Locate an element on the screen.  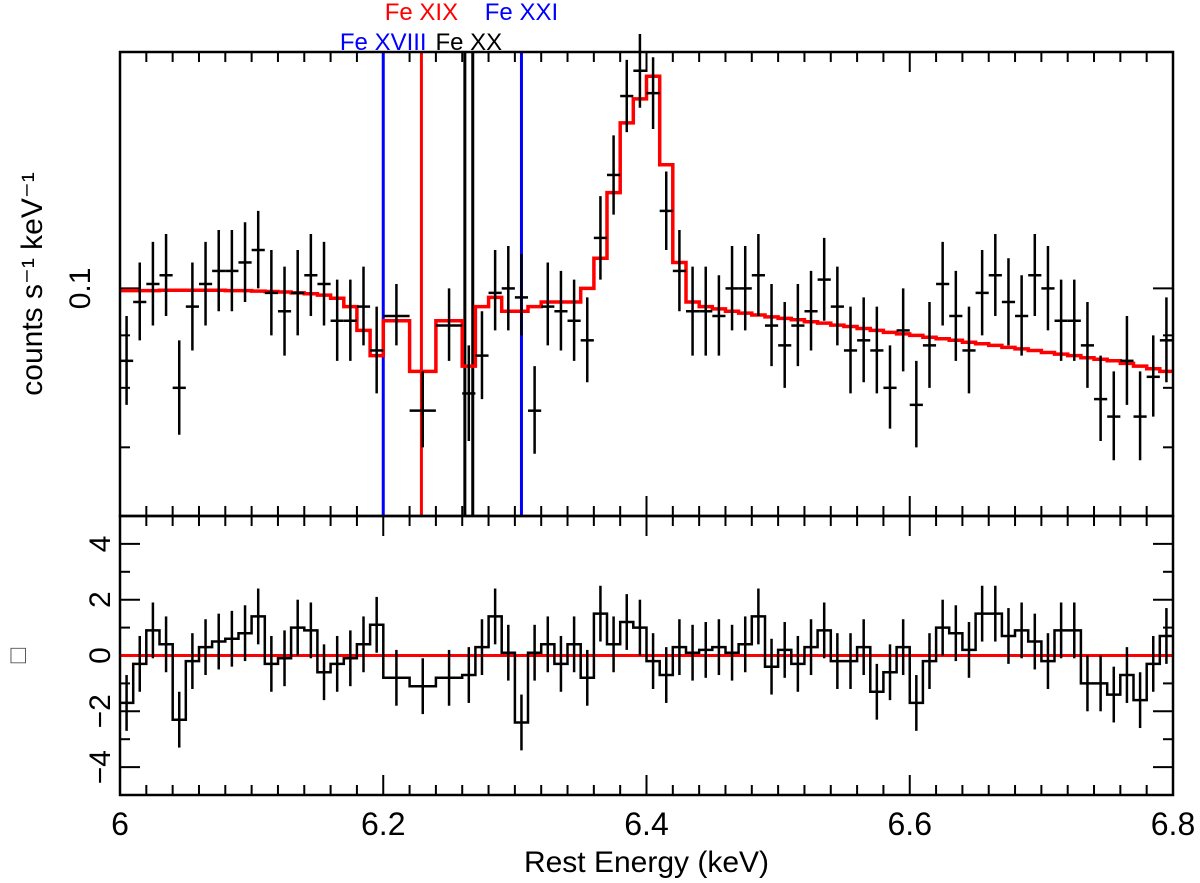
residual-y-tick-labels: −4 −2 0 2 4 is located at coordinates (100, 660).